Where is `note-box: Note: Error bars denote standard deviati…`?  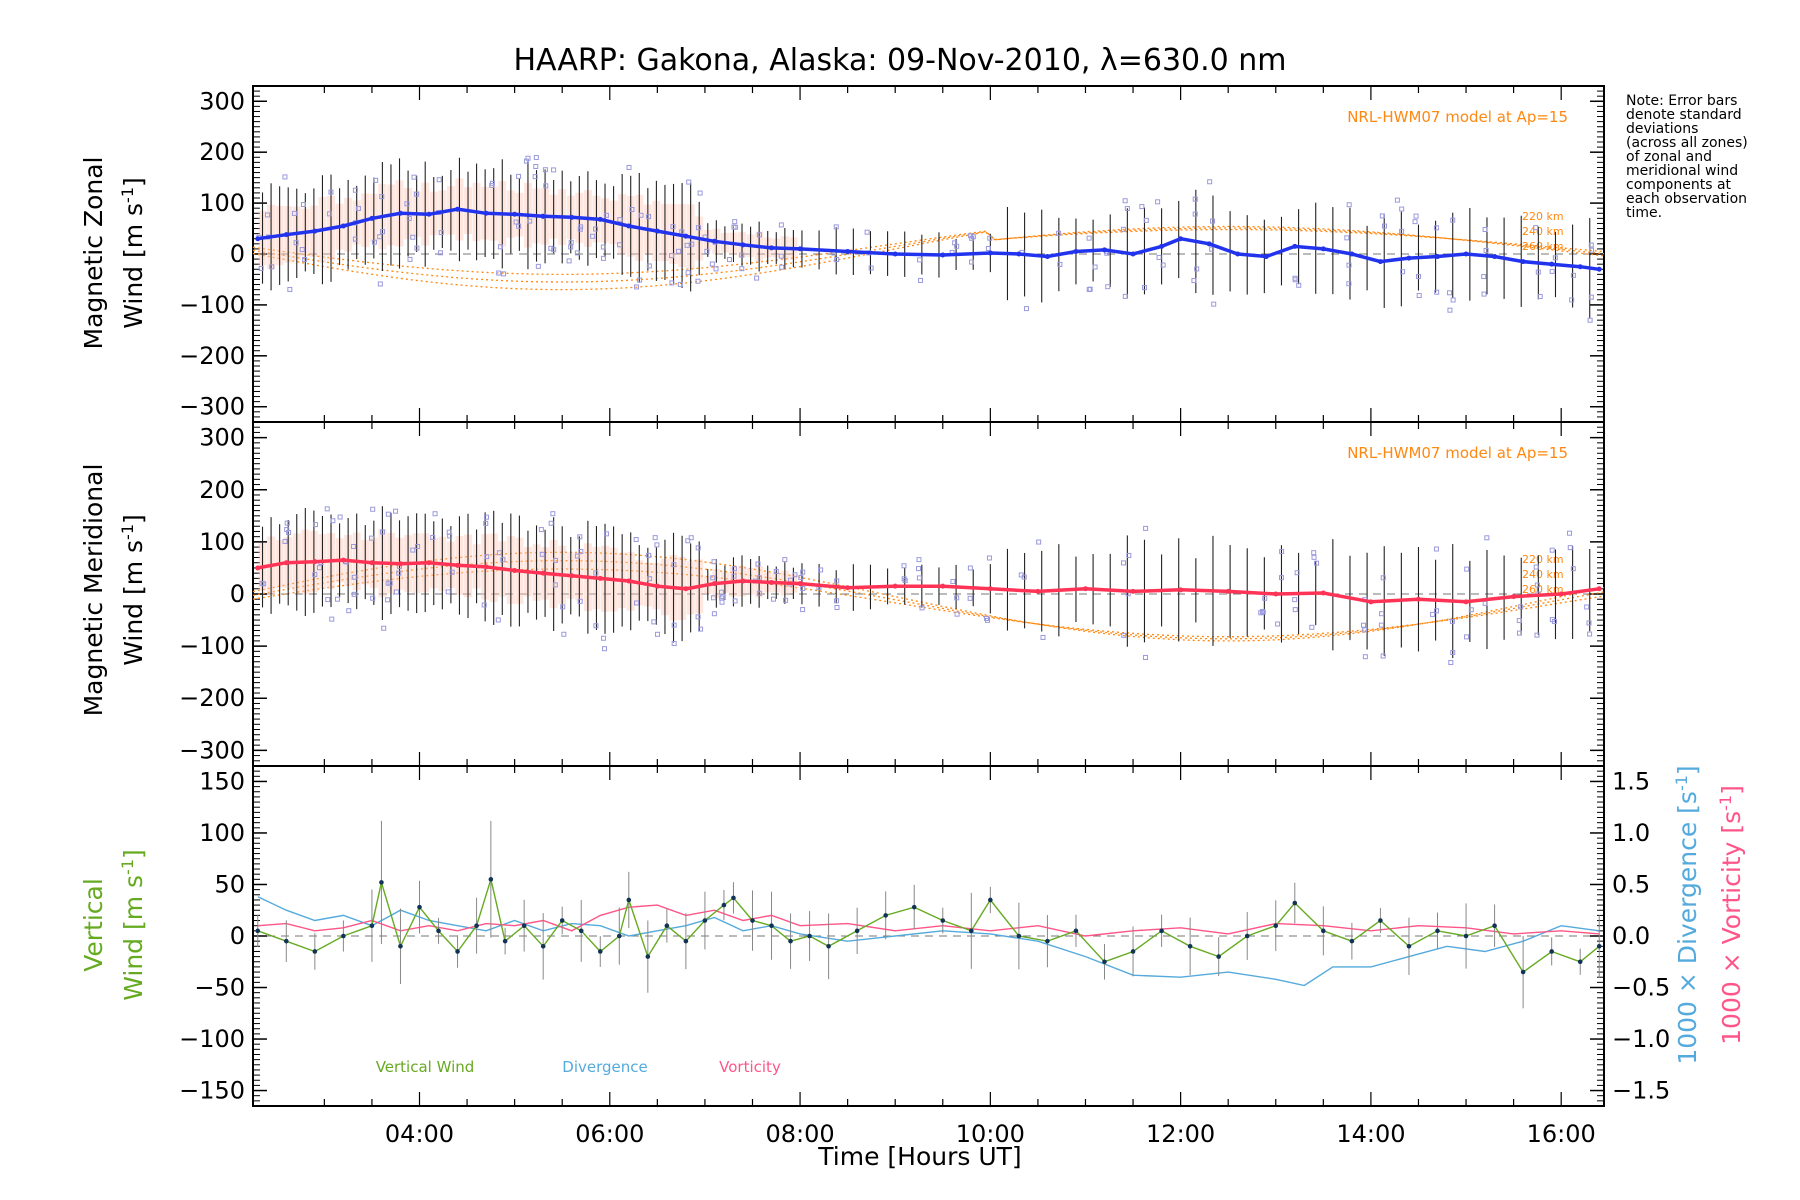
note-box: Note: Error bars denote standard deviati… is located at coordinates (1687, 157).